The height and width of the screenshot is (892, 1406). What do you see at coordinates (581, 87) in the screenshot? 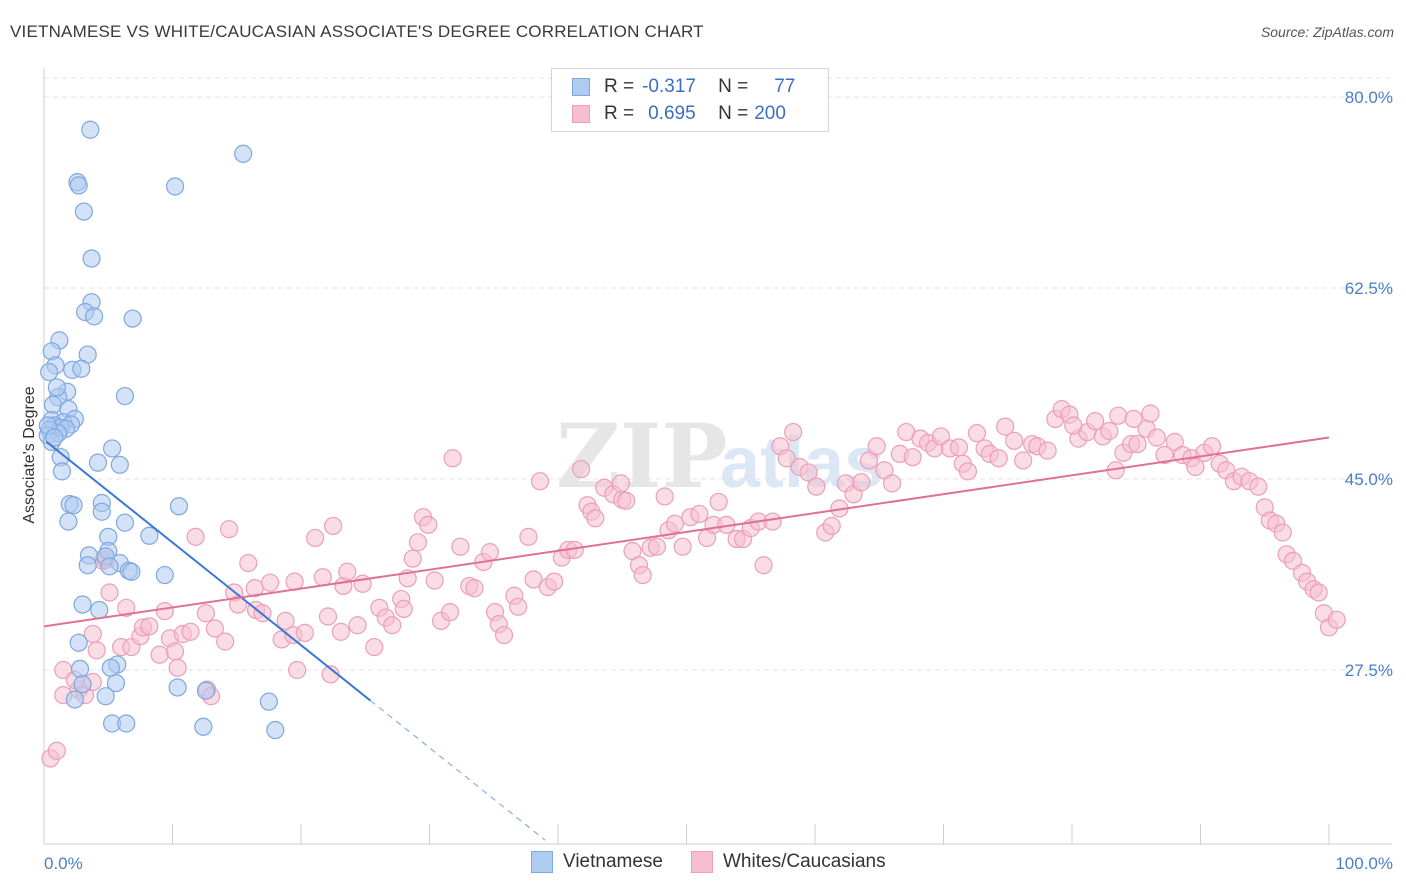
I see `legend-swatch-blue` at bounding box center [581, 87].